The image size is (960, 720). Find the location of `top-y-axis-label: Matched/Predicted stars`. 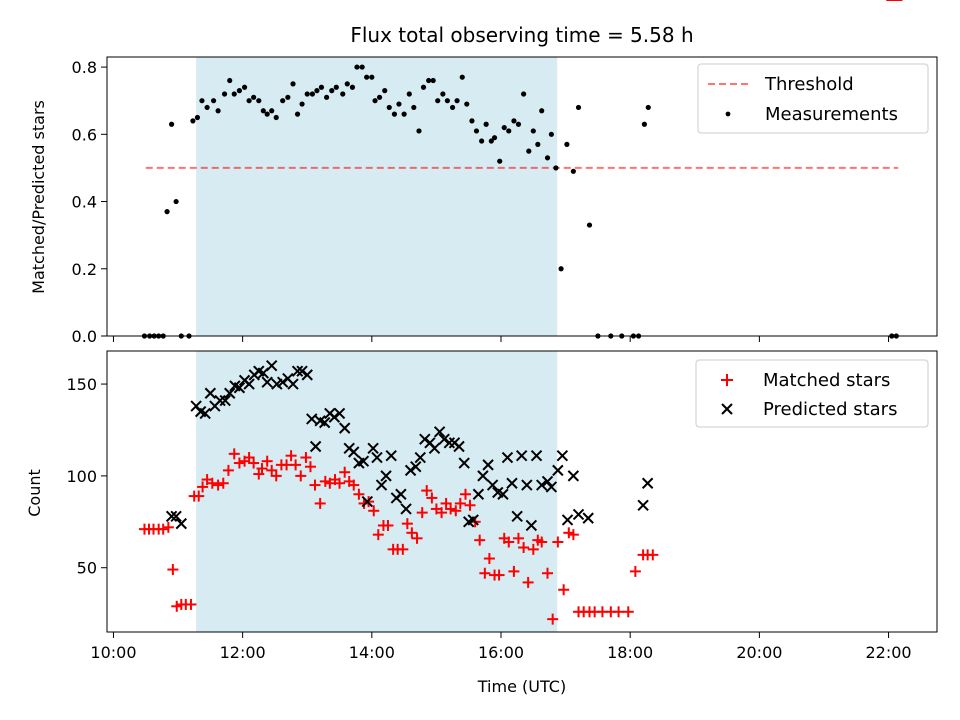

top-y-axis-label: Matched/Predicted stars is located at coordinates (38, 197).